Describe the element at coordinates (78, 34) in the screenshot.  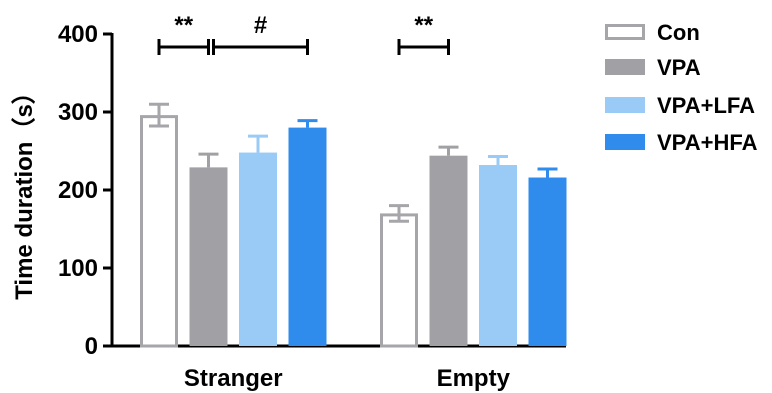
I see `y-tick-label: 400` at that location.